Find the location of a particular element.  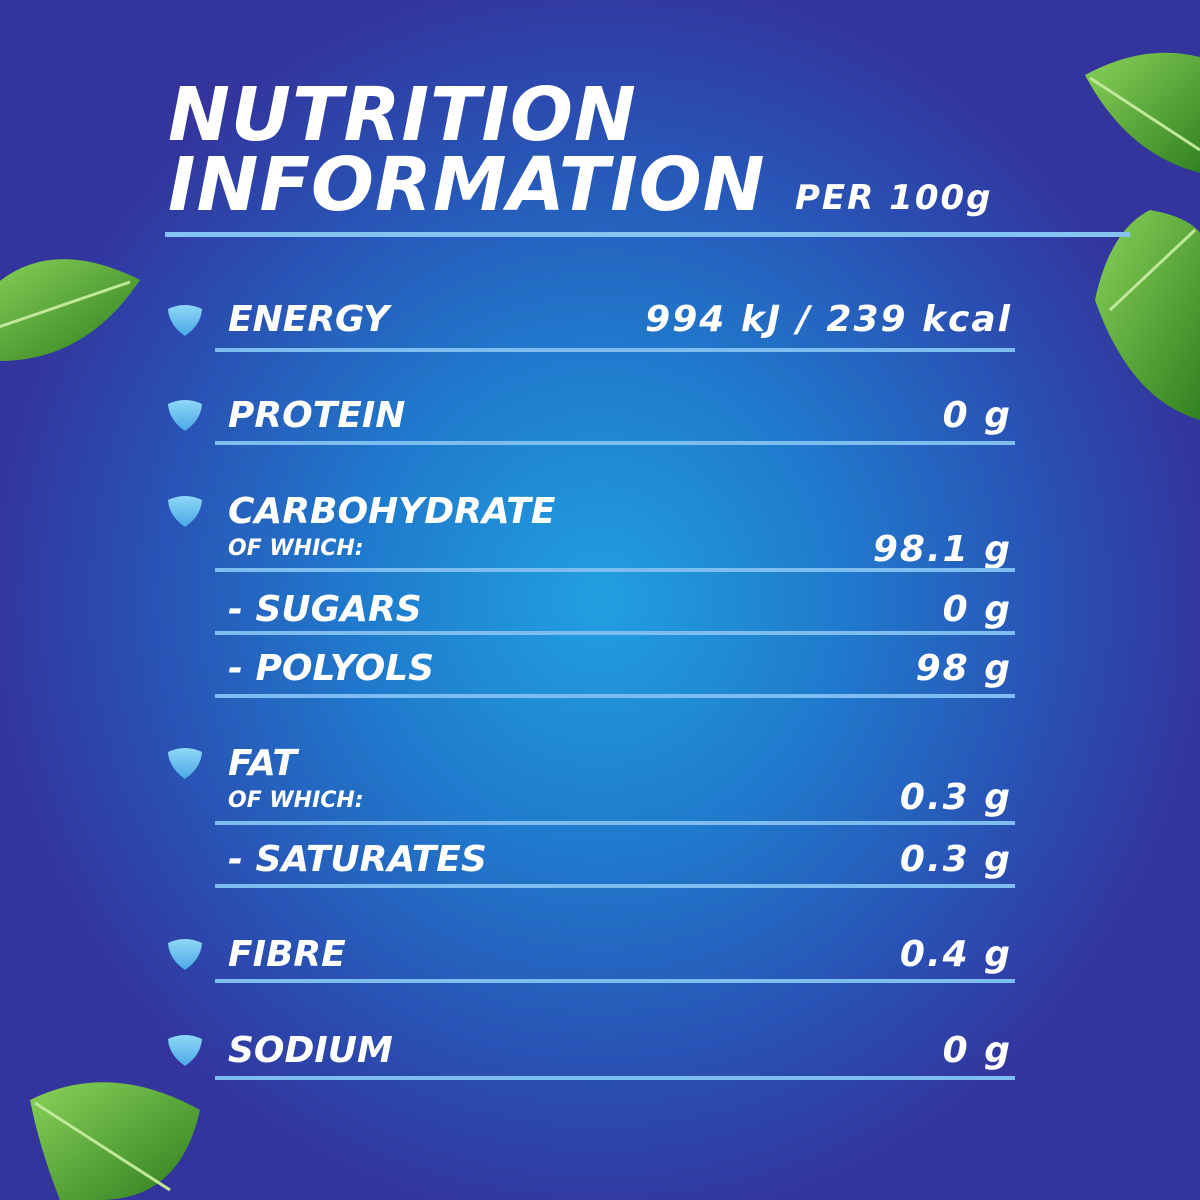

title-line-2: INFORMATION is located at coordinates (467, 185).